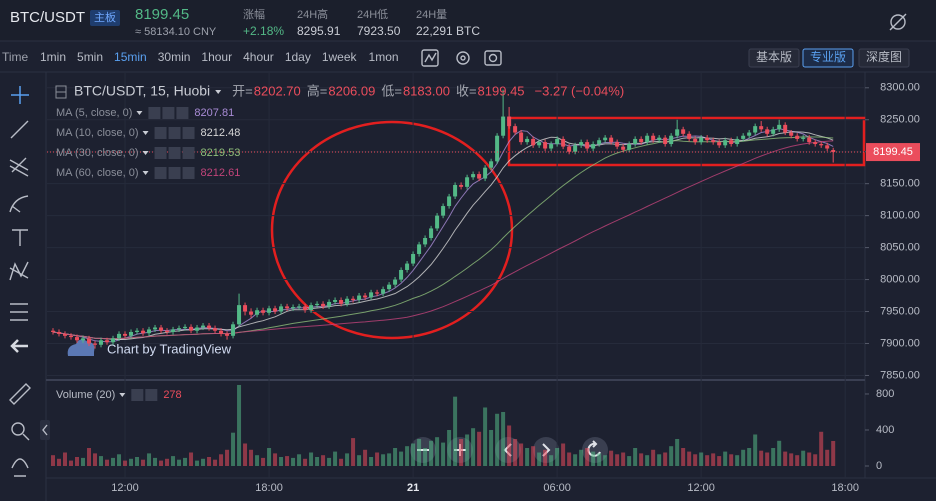  I want to click on back-tool, so click(19, 346).